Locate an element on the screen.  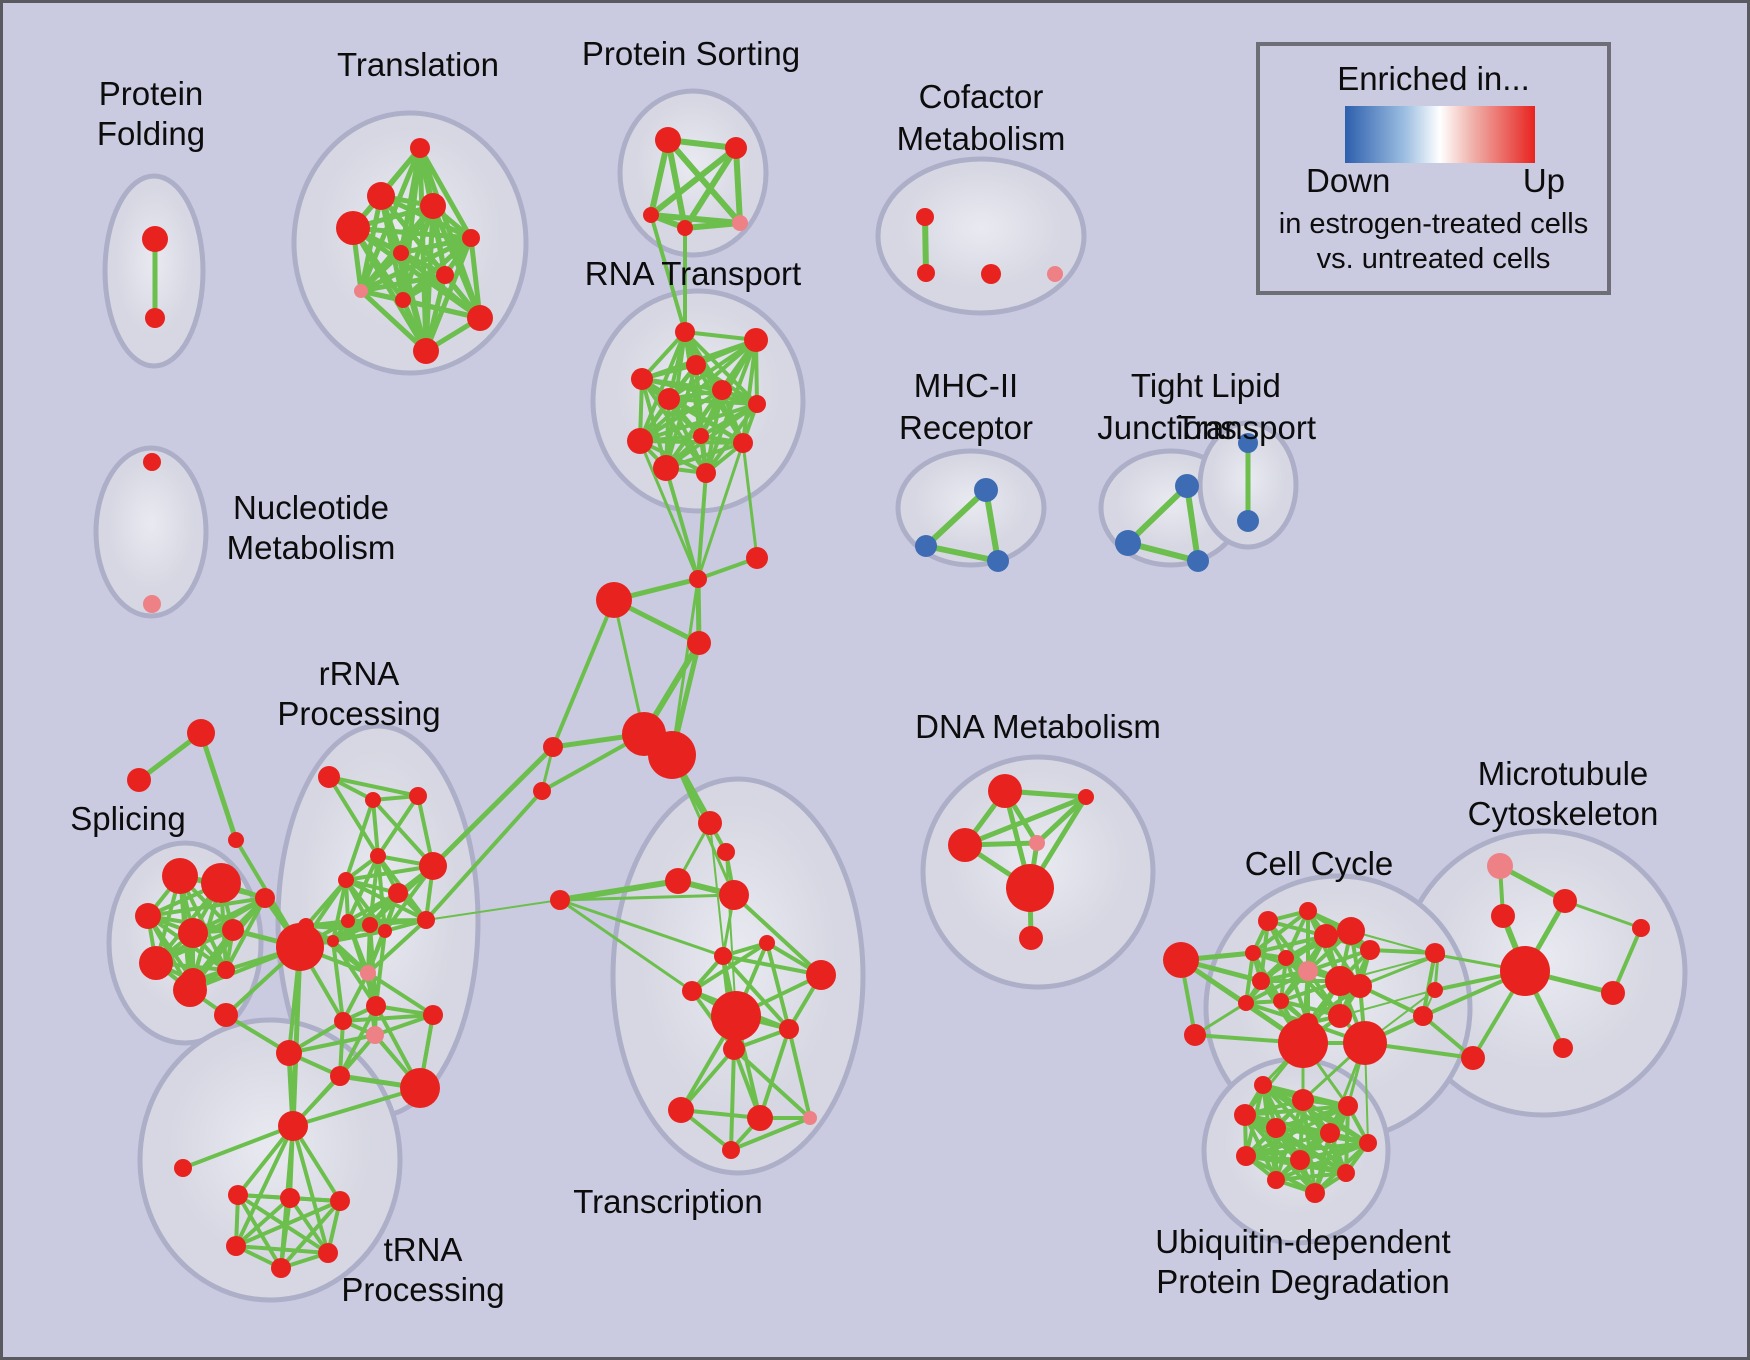
network-node-mt9 is located at coordinates (1641, 928).